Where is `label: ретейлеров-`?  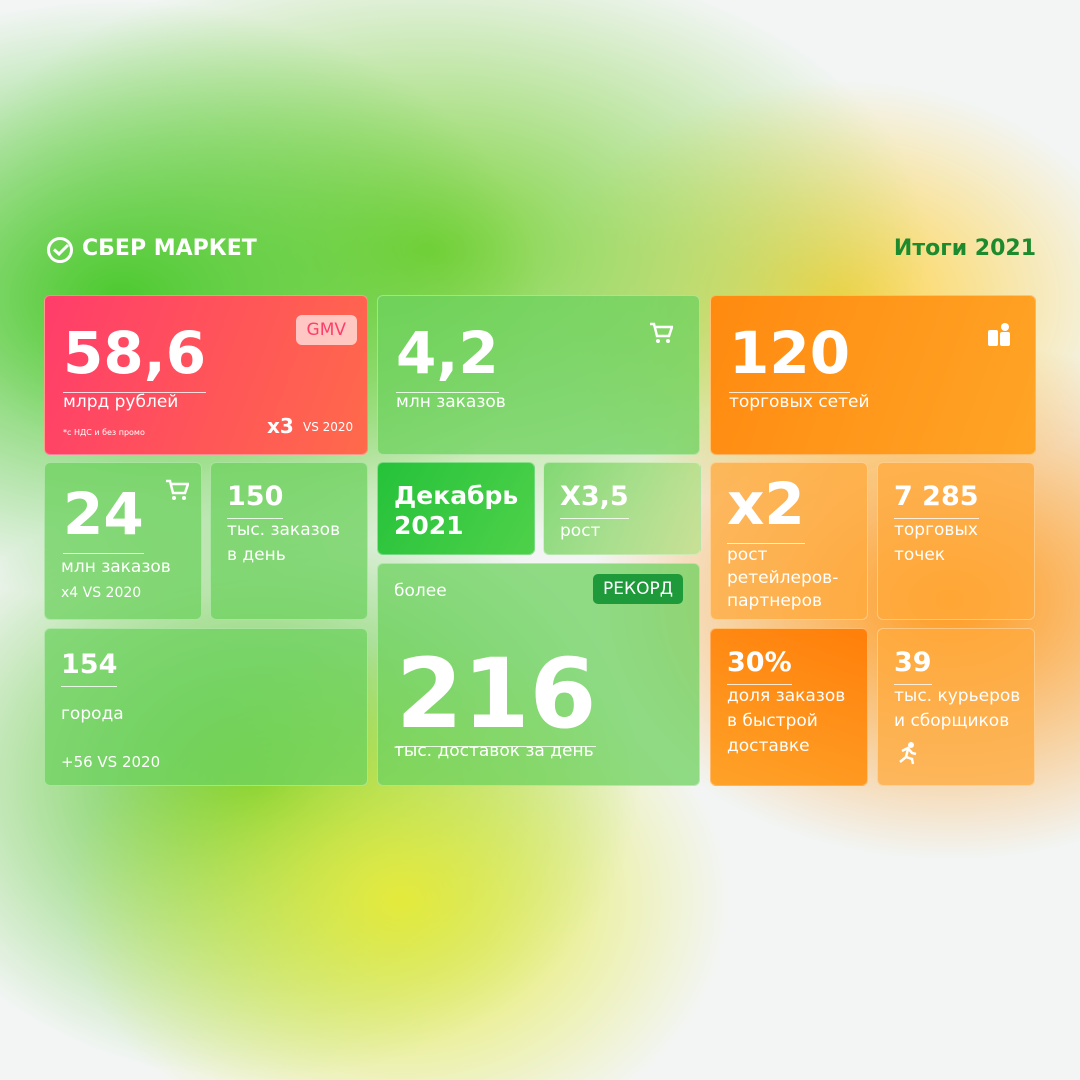
label: ретейлеров- is located at coordinates (783, 578).